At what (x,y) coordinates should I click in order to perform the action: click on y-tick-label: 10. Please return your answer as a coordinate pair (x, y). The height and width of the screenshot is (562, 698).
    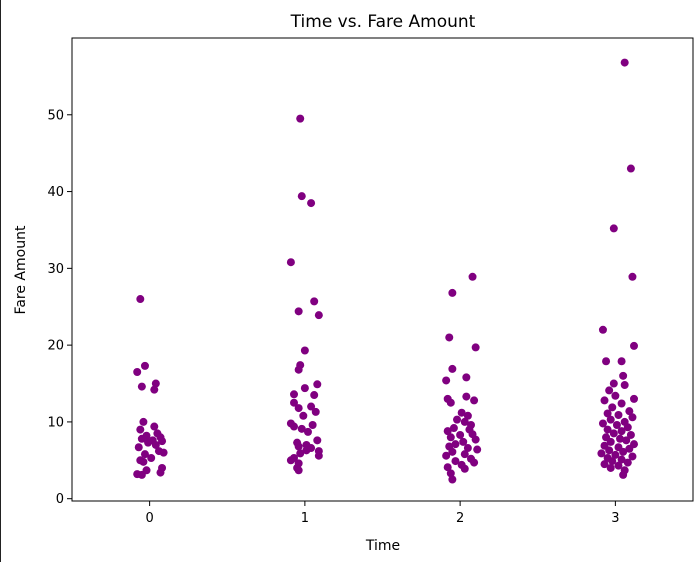
    Looking at the image, I should click on (55, 422).